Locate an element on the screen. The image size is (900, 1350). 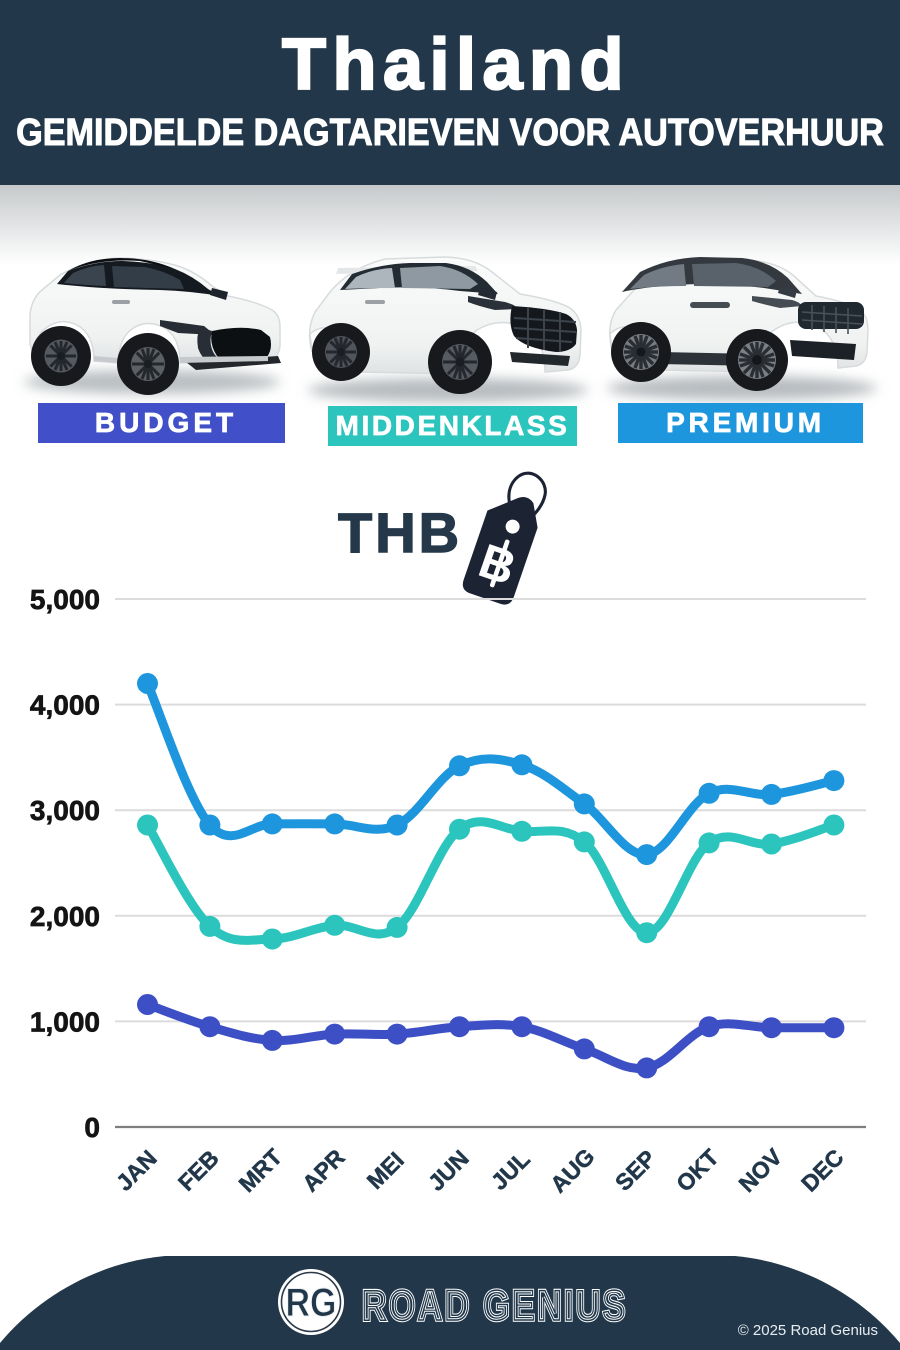
svg-text: 3,000 is located at coordinates (65, 810).